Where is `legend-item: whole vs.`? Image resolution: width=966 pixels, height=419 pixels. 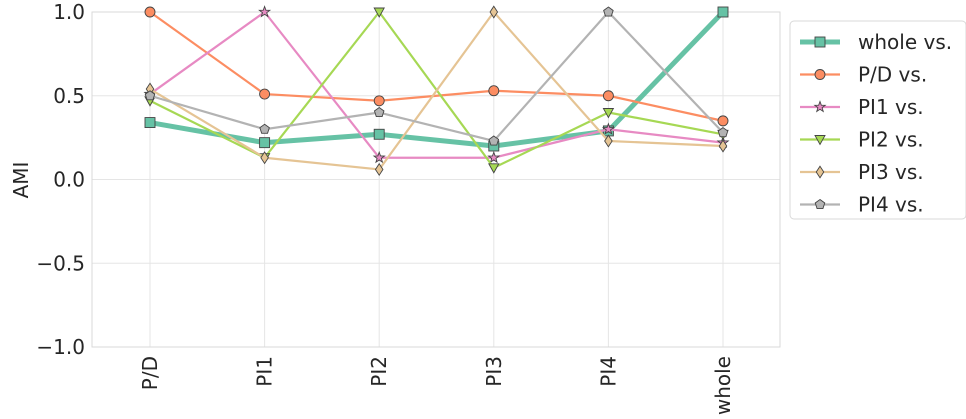
legend-item: whole vs. is located at coordinates (876, 42).